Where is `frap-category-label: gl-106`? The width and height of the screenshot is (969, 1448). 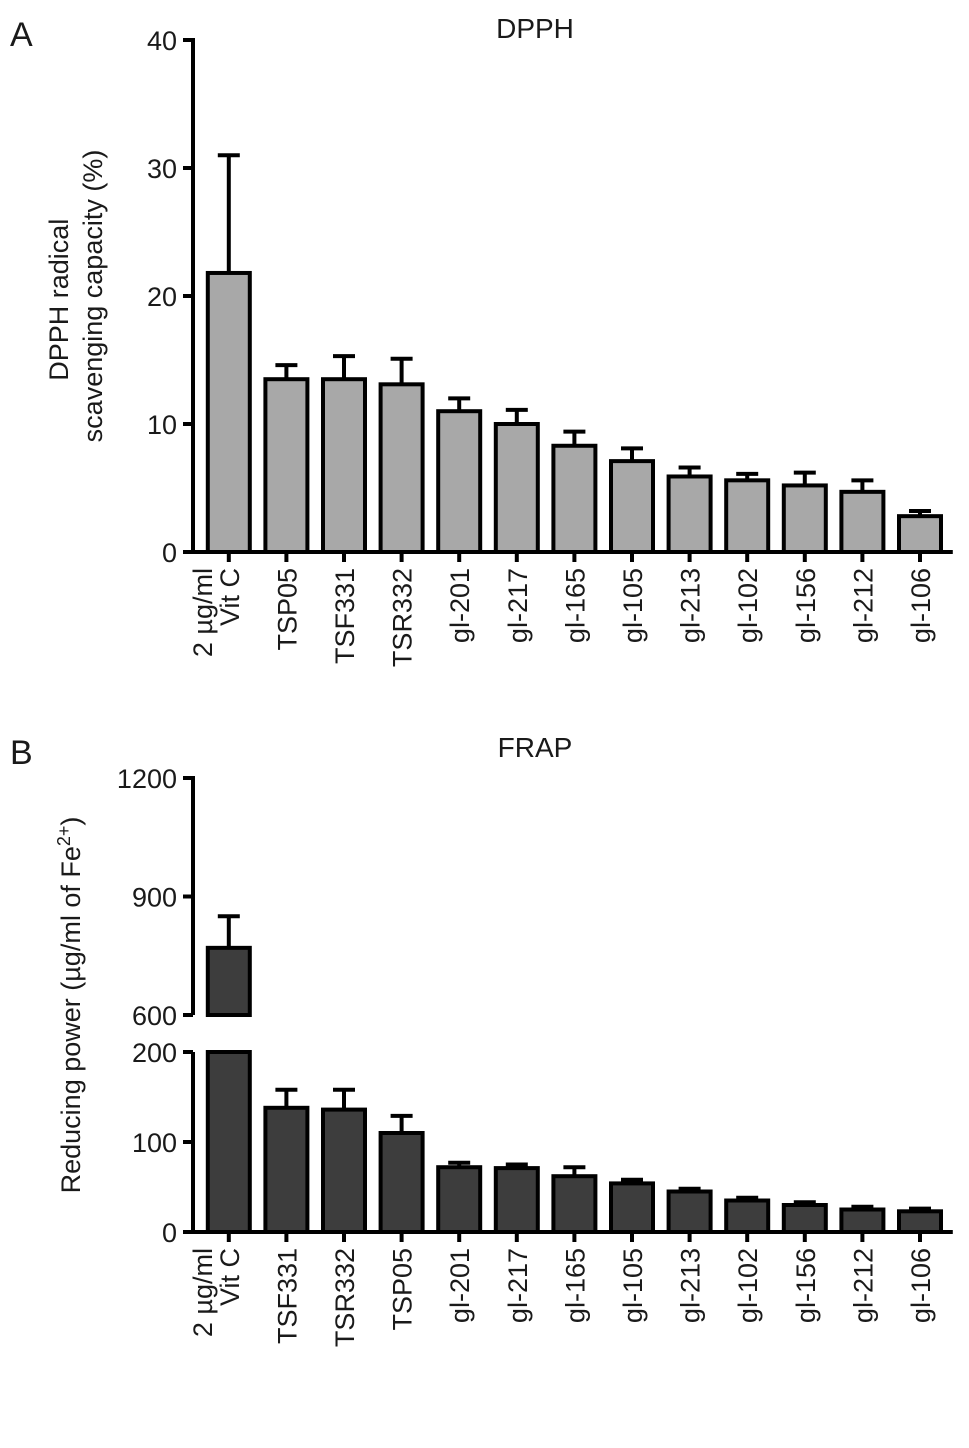 frap-category-label: gl-106 is located at coordinates (921, 1285).